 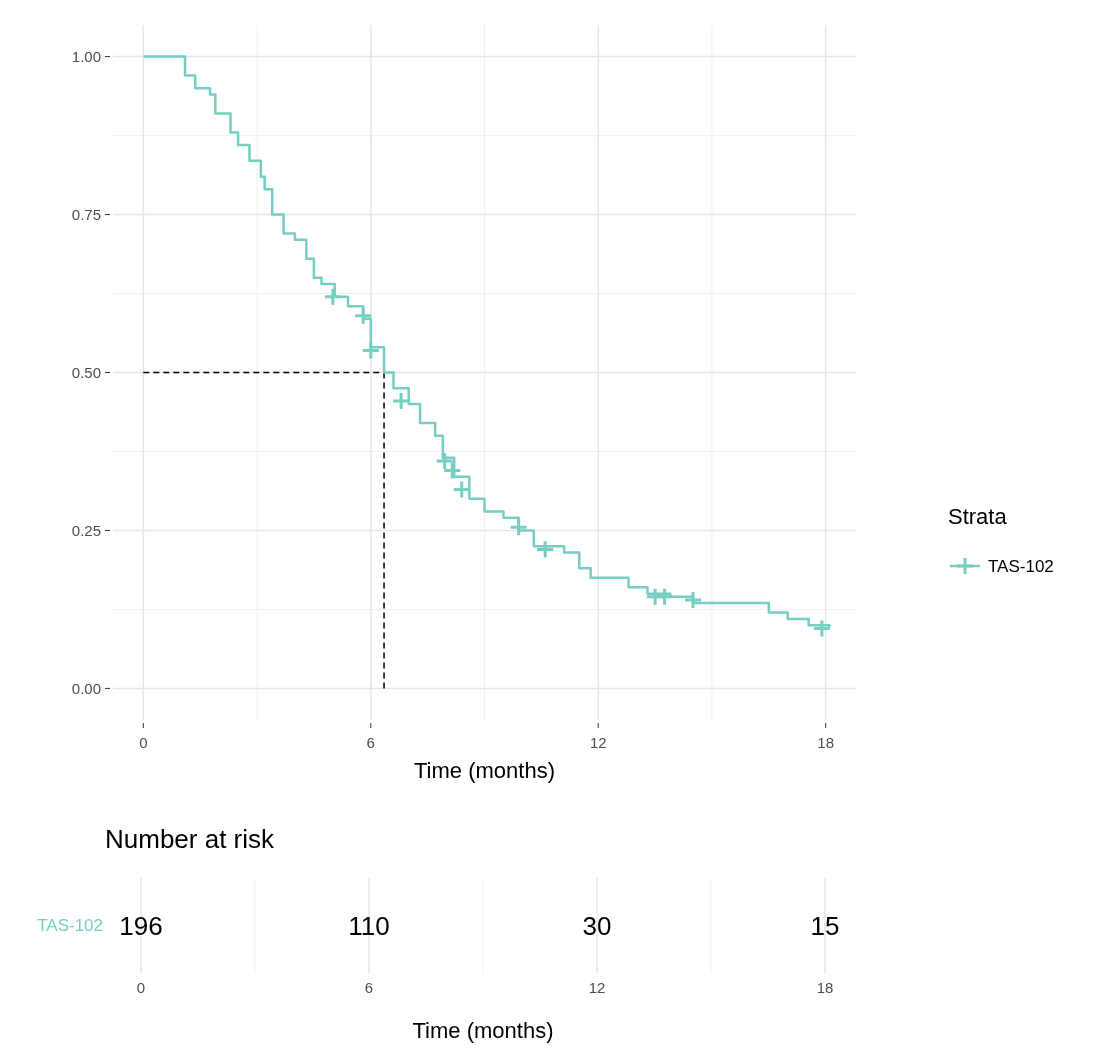 I want to click on y-tick-label: 0.25, so click(x=86, y=530).